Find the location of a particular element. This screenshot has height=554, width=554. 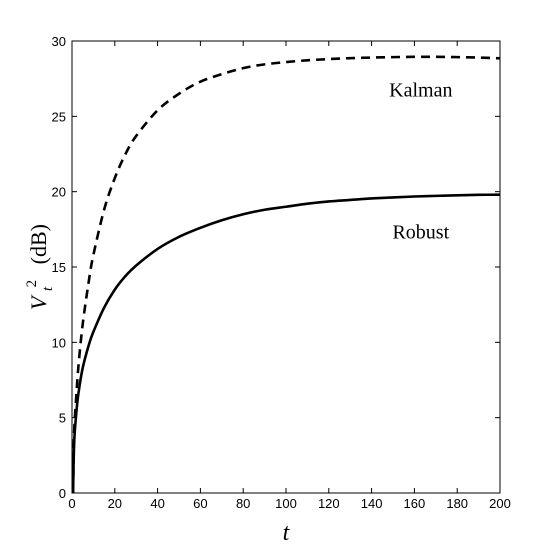

svg-text: V t 2 (dB) is located at coordinates (36, 267).